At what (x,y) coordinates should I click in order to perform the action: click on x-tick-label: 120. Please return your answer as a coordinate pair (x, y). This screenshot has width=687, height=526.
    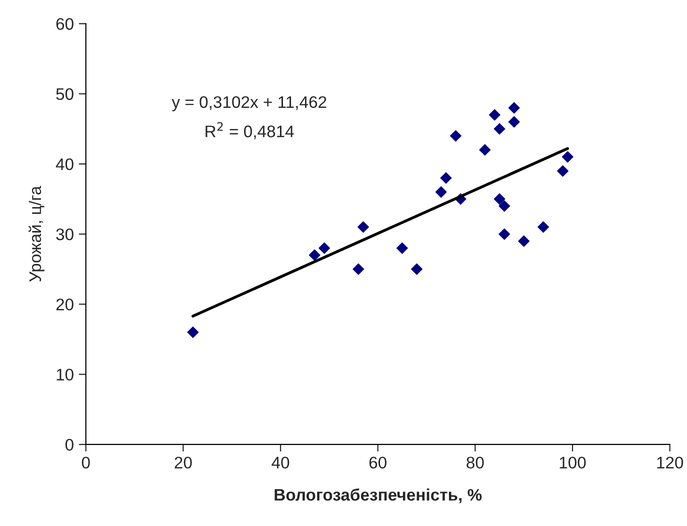
    Looking at the image, I should click on (670, 462).